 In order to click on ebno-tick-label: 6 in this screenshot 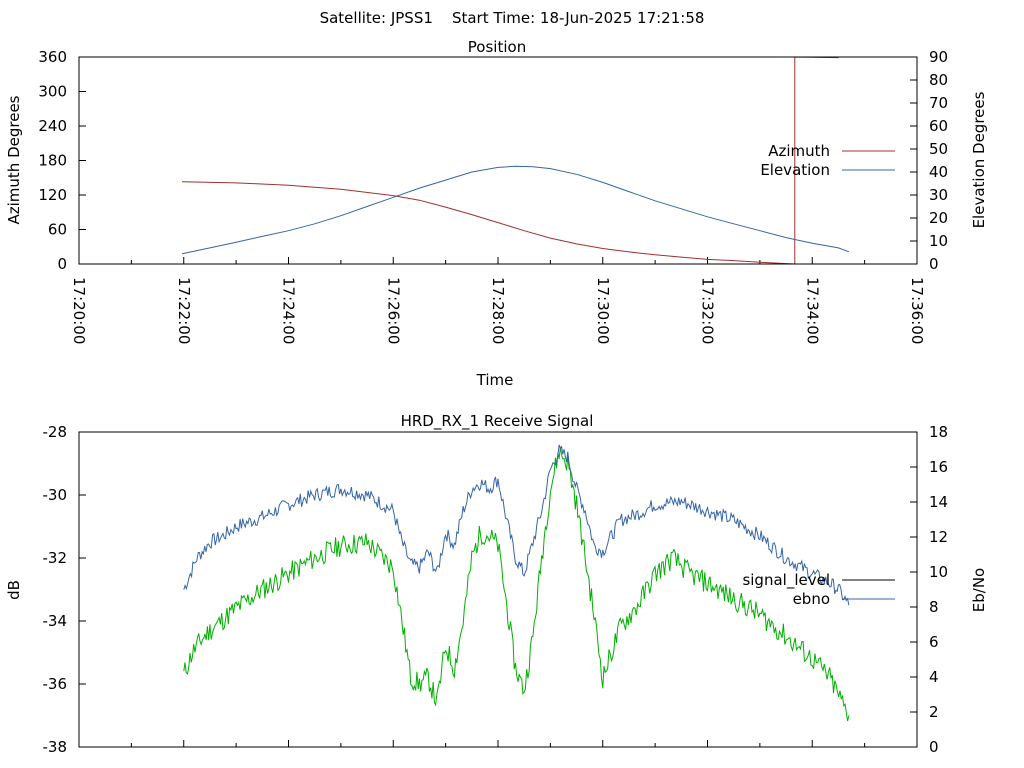, I will do `click(934, 642)`.